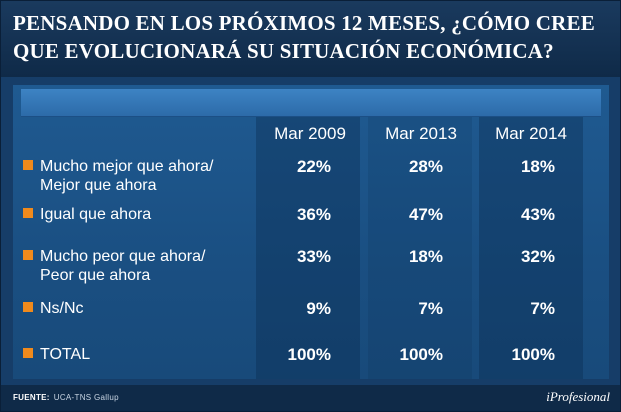 This screenshot has width=621, height=412. I want to click on column-header: Mar 2013, so click(421, 133).